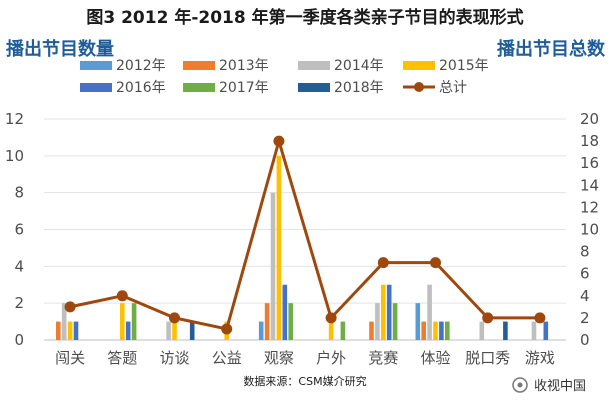  What do you see at coordinates (14, 156) in the screenshot?
I see `left-tick-label: 10` at bounding box center [14, 156].